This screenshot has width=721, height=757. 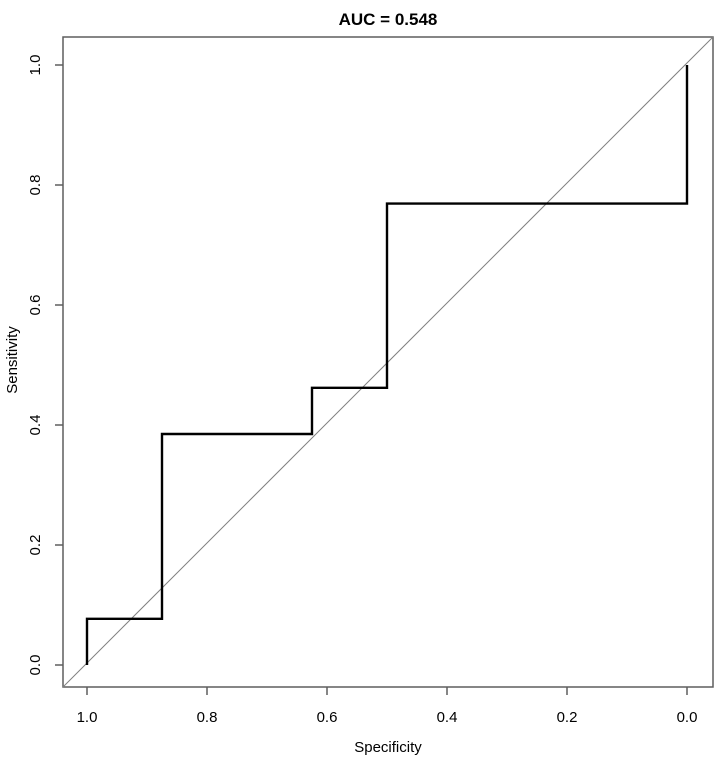 I want to click on x-tick-label: 0.8, so click(x=207, y=717).